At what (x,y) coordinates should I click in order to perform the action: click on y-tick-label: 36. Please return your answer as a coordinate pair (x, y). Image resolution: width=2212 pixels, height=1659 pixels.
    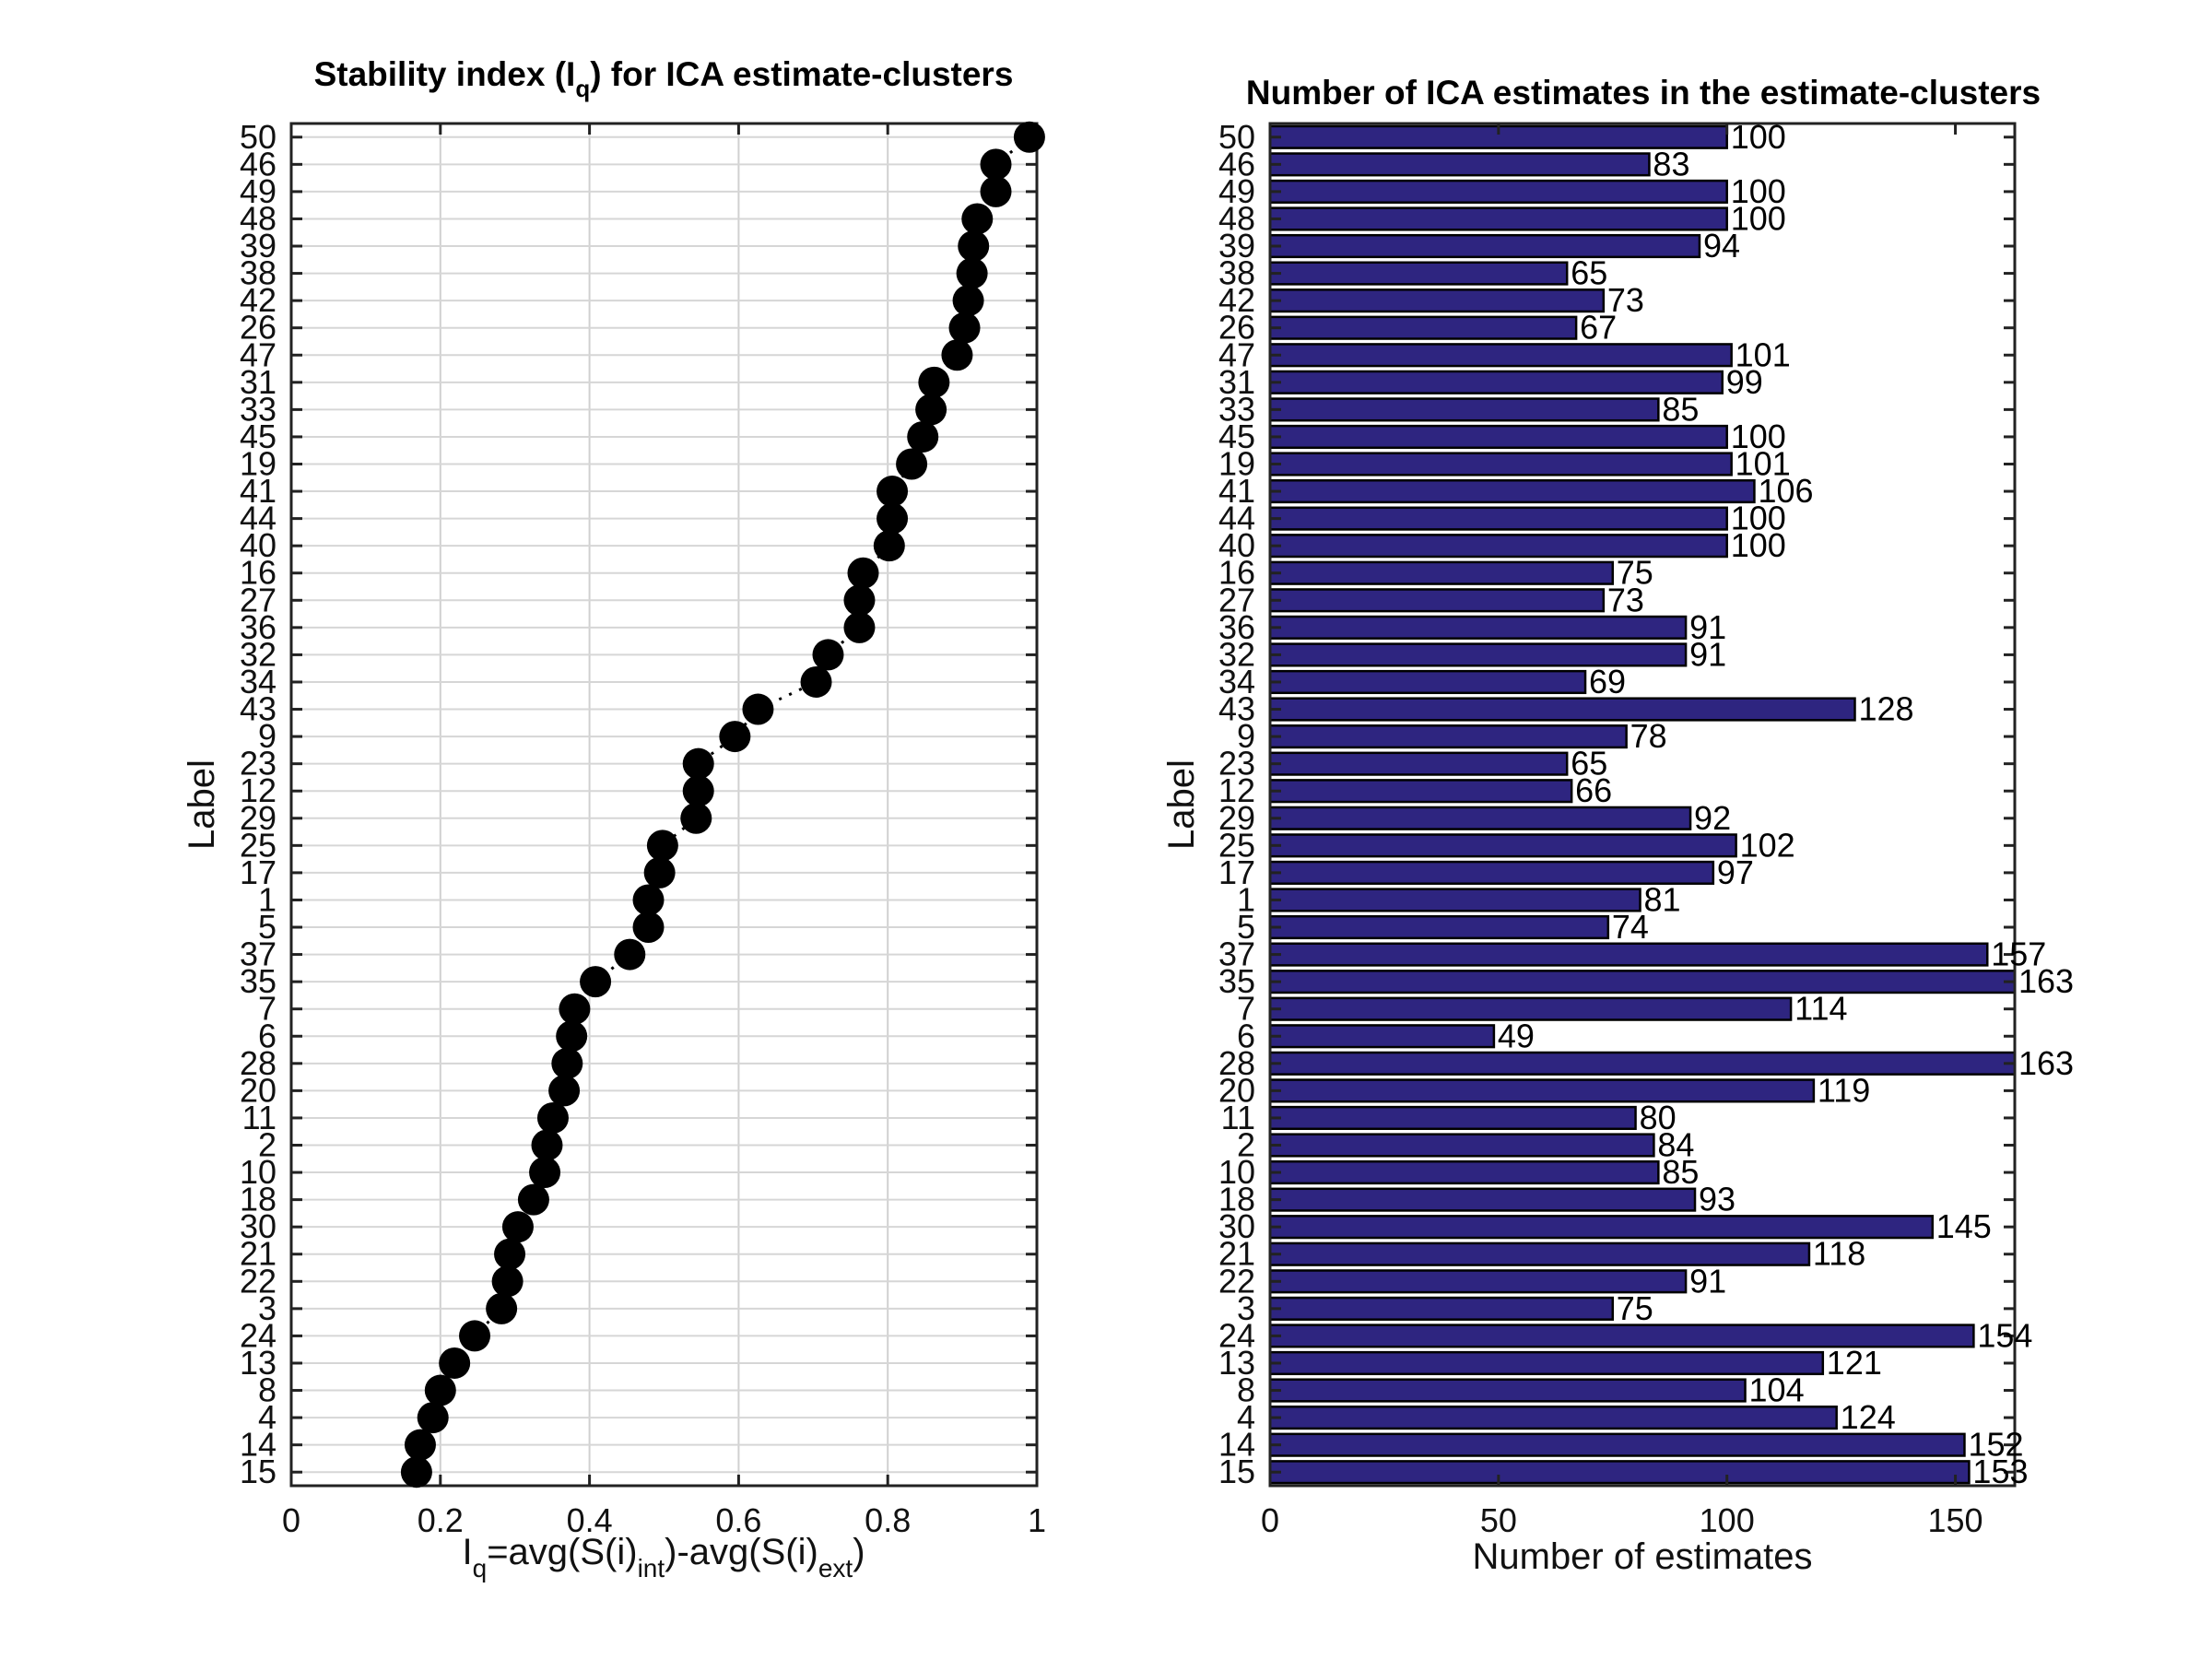
    Looking at the image, I should click on (258, 627).